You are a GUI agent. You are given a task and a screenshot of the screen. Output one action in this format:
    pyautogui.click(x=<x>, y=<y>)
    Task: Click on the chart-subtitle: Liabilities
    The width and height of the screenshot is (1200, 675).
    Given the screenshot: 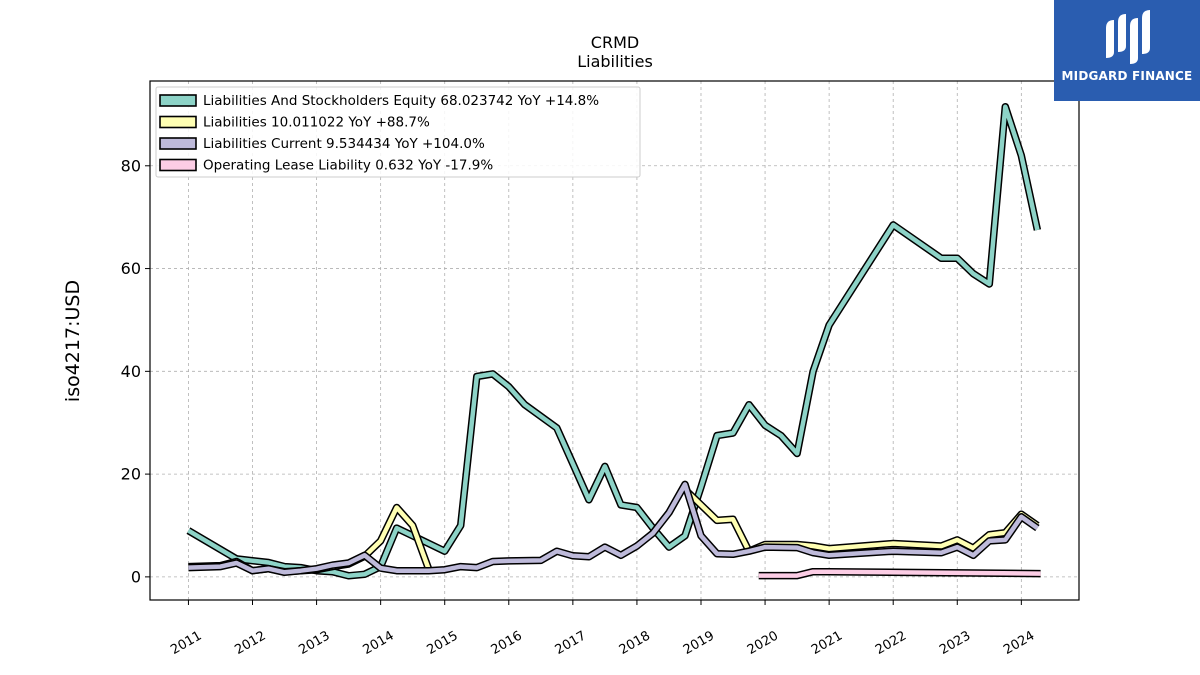 What is the action you would take?
    pyautogui.click(x=615, y=61)
    